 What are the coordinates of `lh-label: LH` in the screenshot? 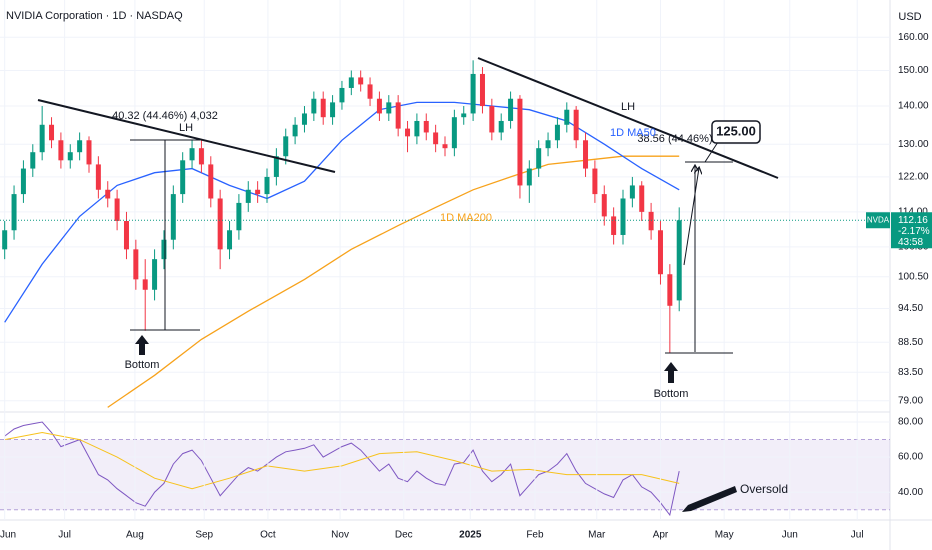 It's located at (186, 128).